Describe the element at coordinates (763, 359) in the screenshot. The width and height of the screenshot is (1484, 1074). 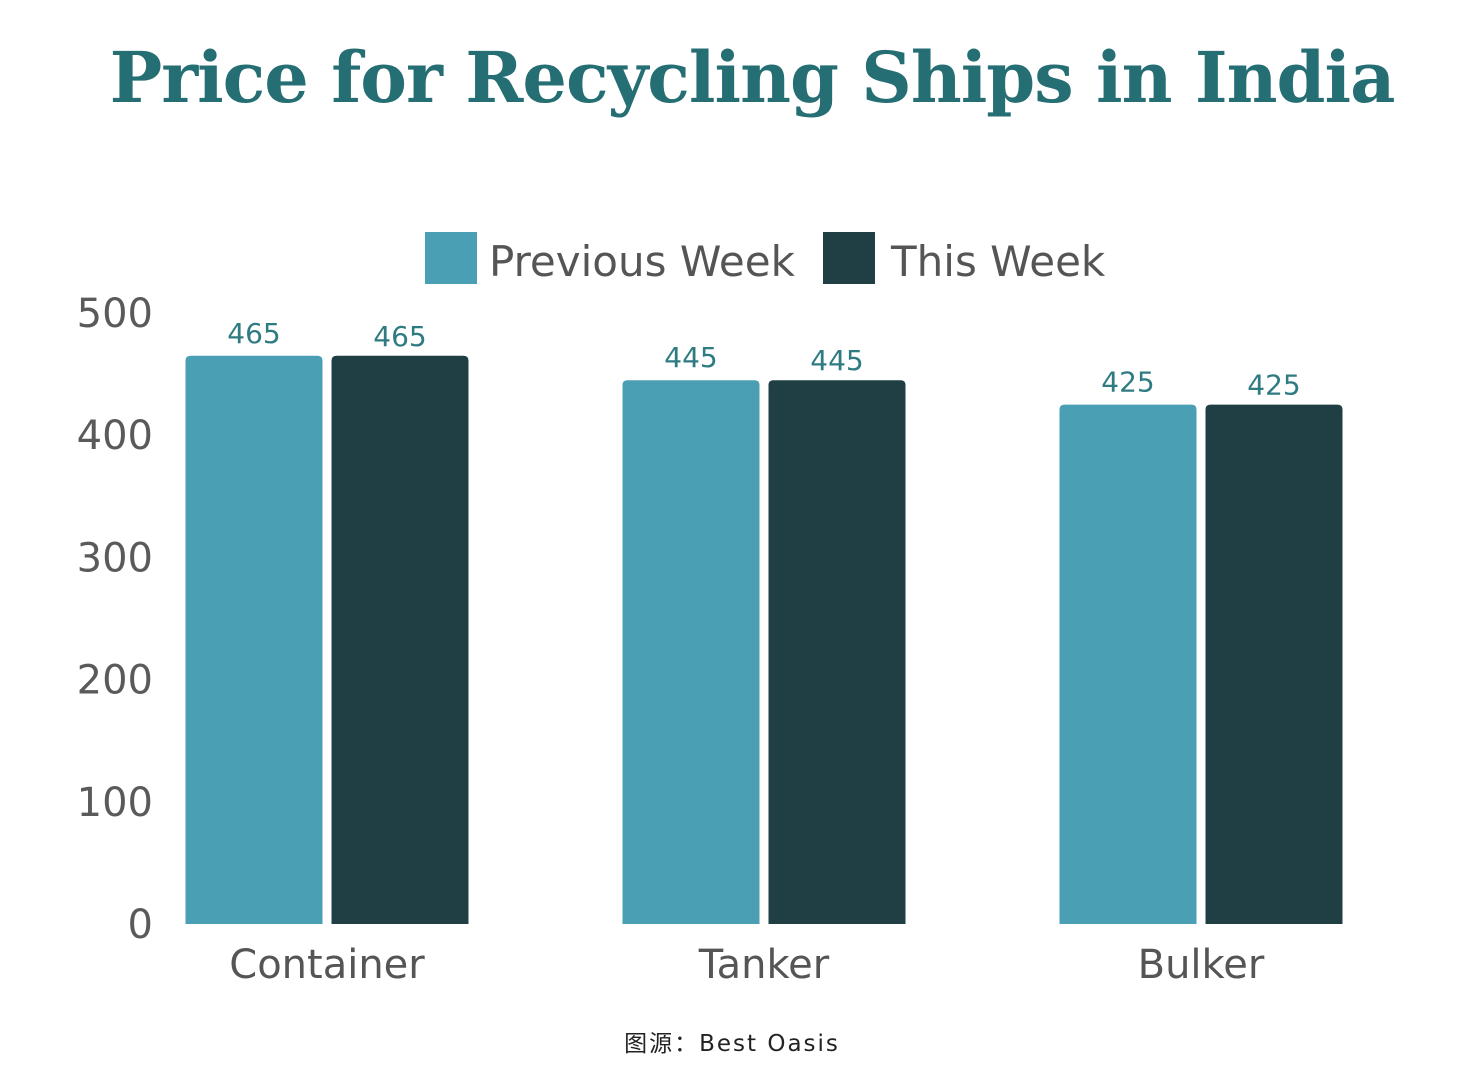
I see `value-labels: 465 465 445 445 425 425` at that location.